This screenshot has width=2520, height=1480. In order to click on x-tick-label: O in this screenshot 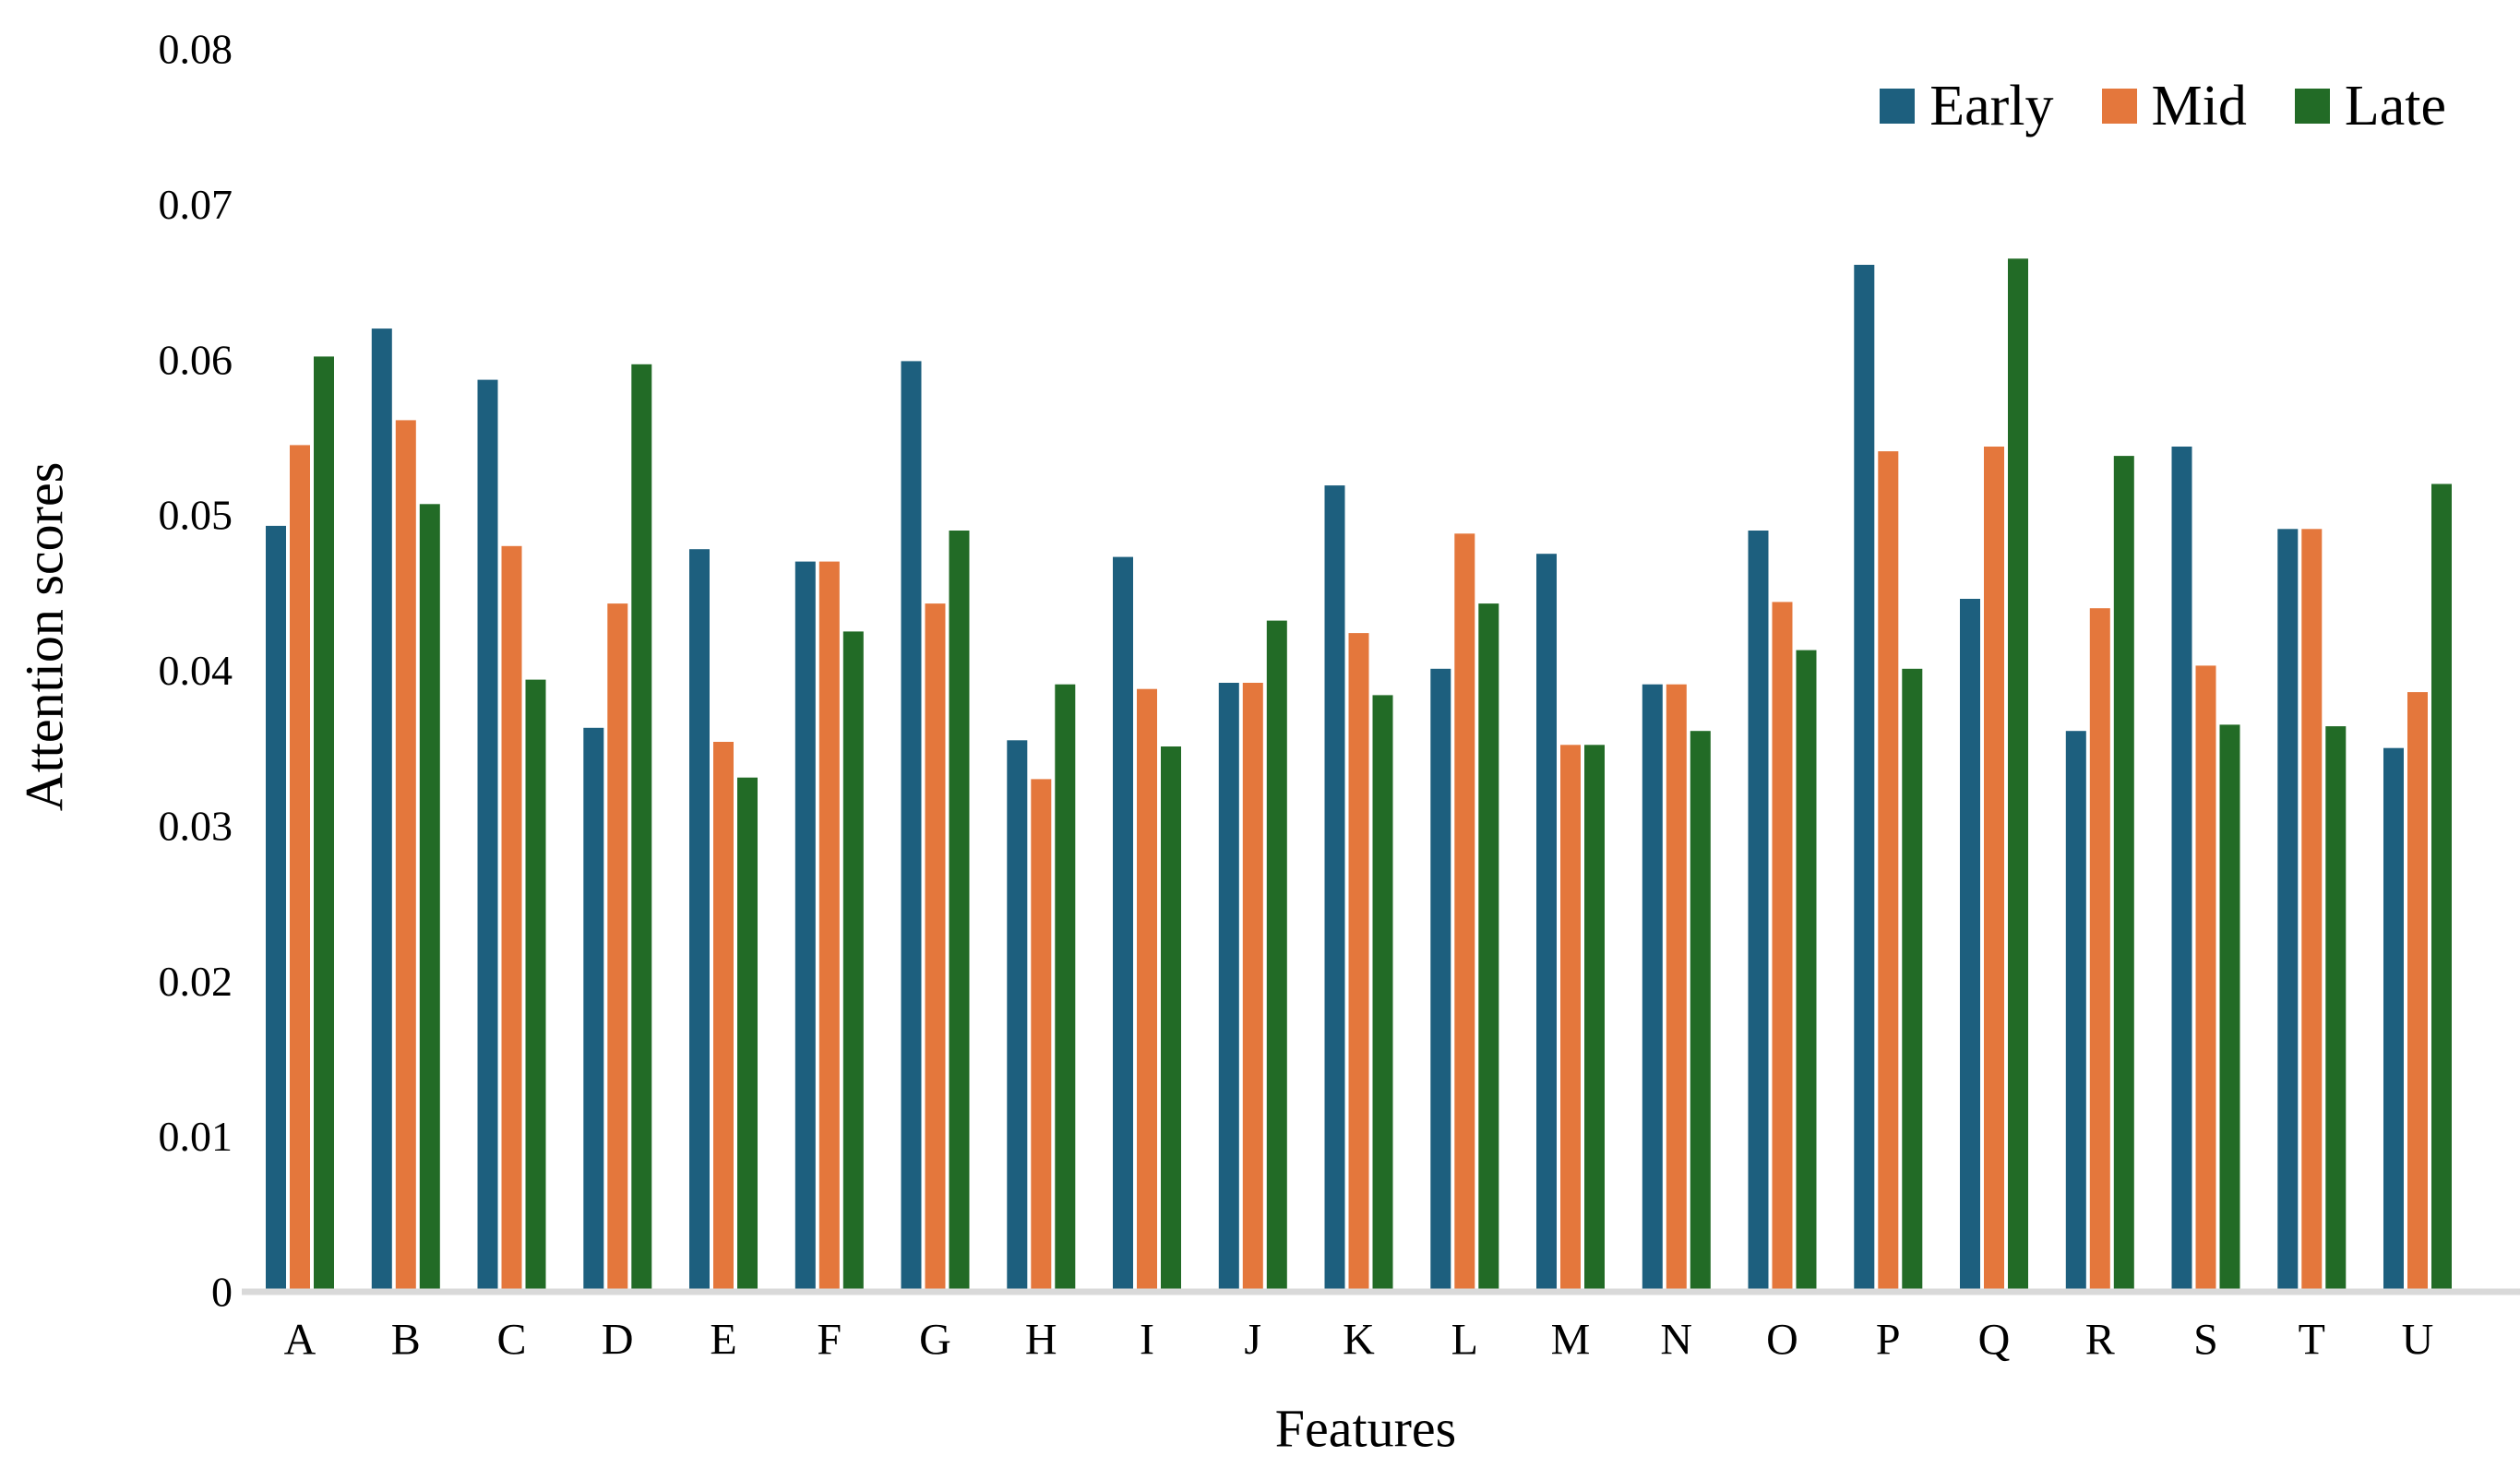, I will do `click(1782, 1340)`.